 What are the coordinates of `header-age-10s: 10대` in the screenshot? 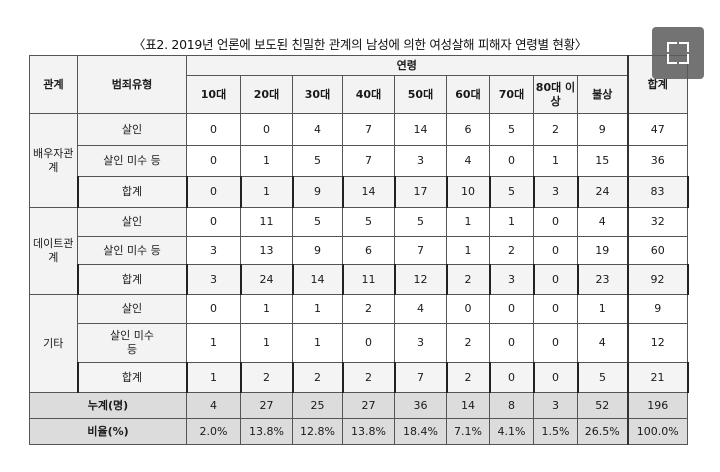 It's located at (213, 94).